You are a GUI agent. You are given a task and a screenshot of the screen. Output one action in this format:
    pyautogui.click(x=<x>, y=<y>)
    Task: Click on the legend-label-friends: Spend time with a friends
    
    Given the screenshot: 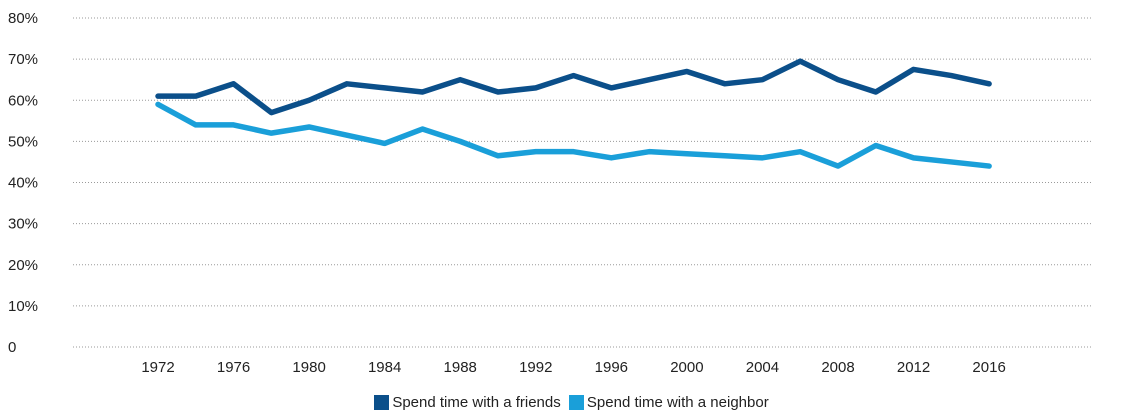 What is the action you would take?
    pyautogui.click(x=476, y=402)
    